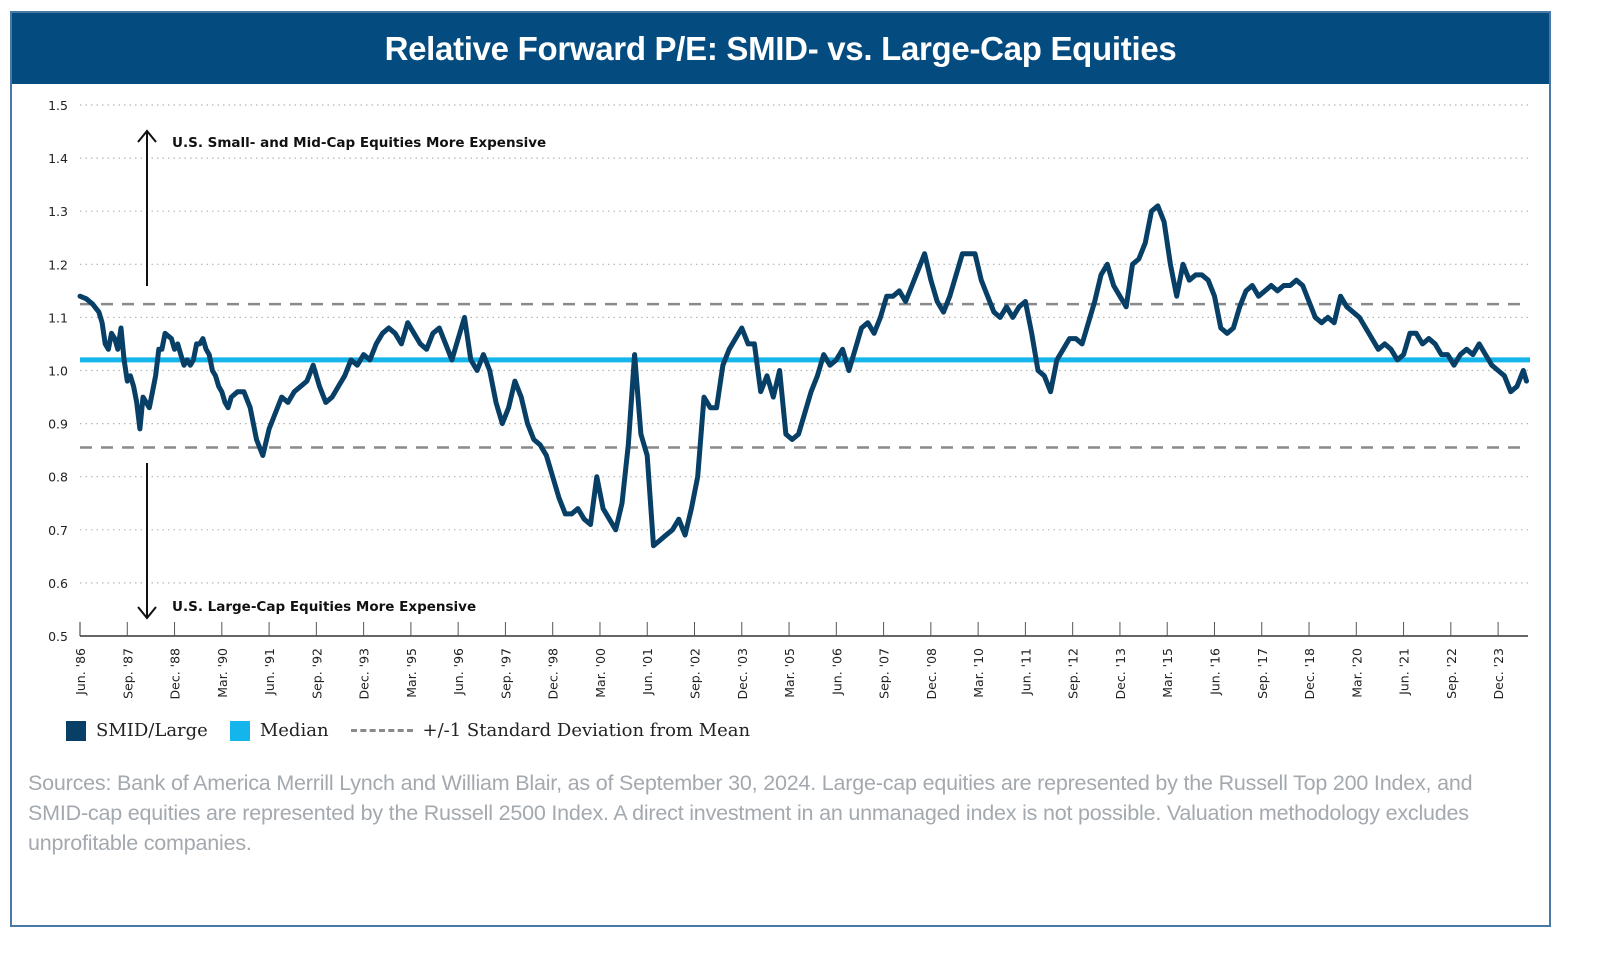 The height and width of the screenshot is (961, 1600). Describe the element at coordinates (586, 730) in the screenshot. I see `legend-label-std: +/-1 Standard Deviation from Mean` at that location.